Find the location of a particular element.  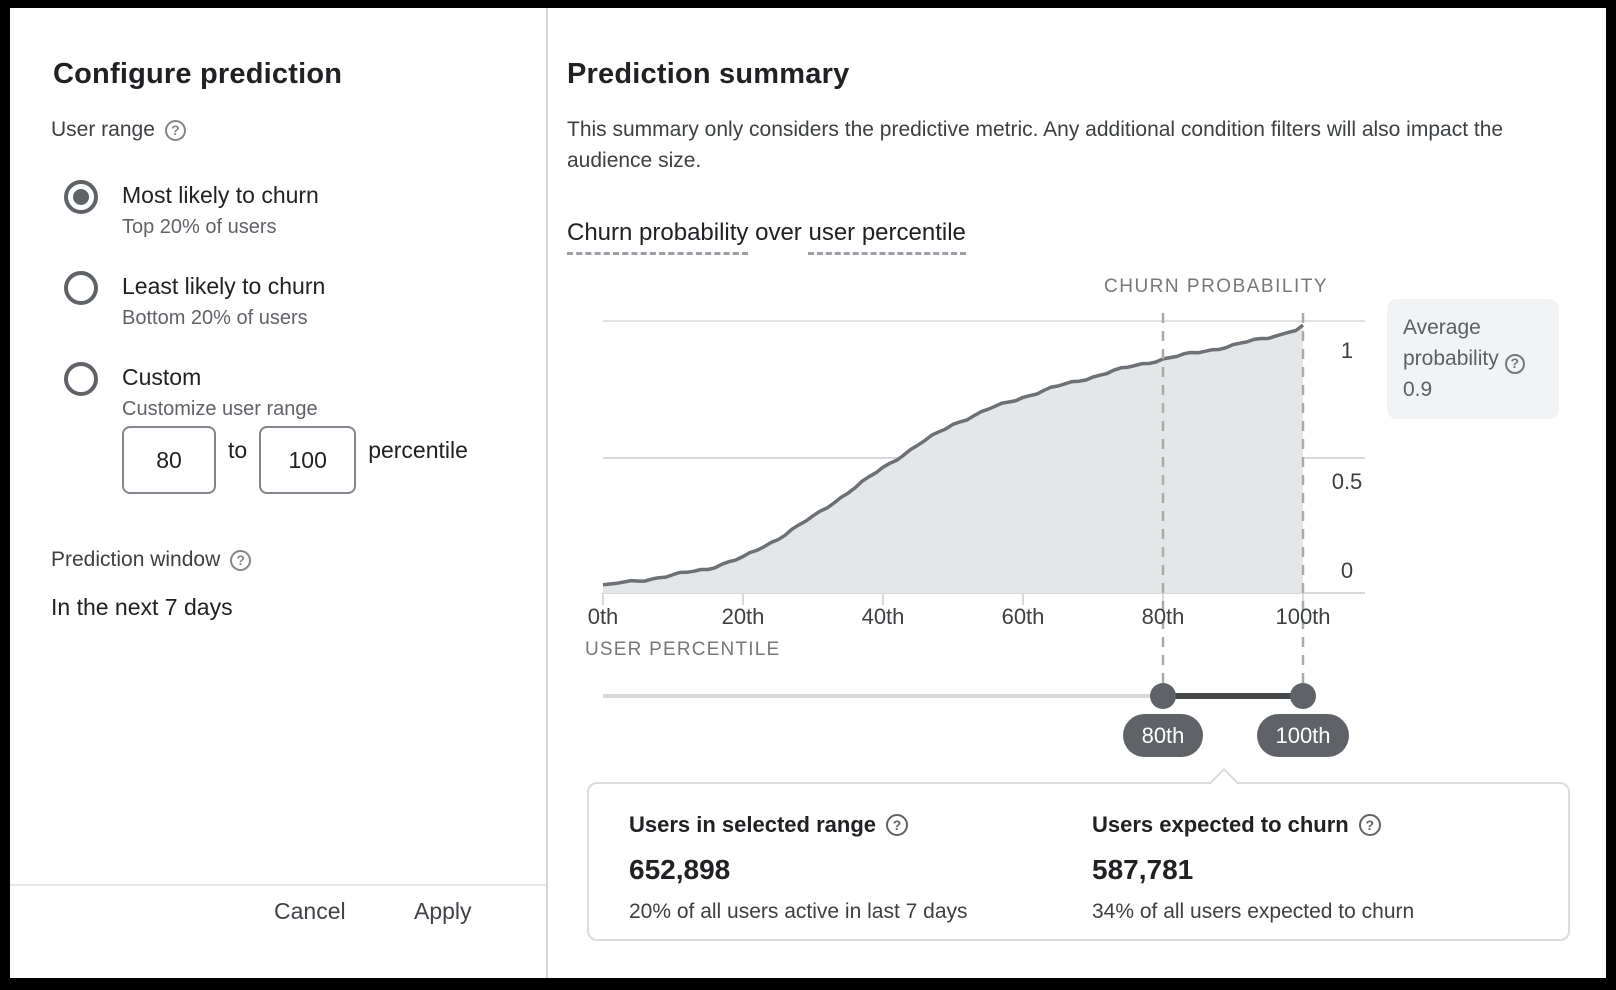

prediction-summary-title: Prediction summary is located at coordinates (708, 74).